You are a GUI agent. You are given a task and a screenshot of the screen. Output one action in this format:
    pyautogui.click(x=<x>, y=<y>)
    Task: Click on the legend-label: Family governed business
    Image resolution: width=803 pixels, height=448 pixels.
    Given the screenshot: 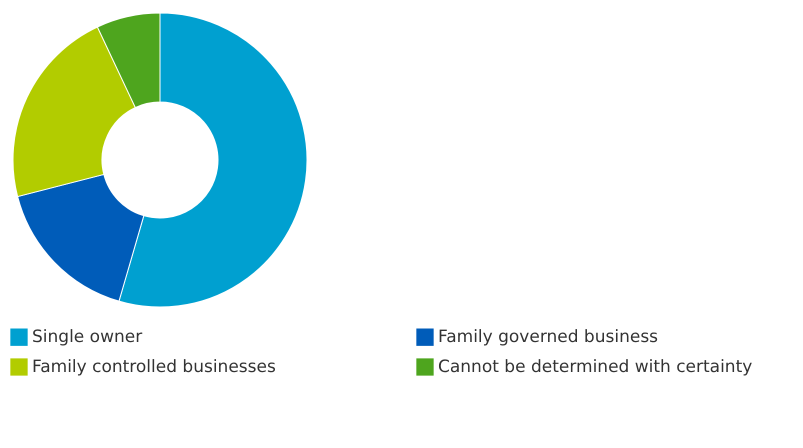 What is the action you would take?
    pyautogui.click(x=548, y=337)
    